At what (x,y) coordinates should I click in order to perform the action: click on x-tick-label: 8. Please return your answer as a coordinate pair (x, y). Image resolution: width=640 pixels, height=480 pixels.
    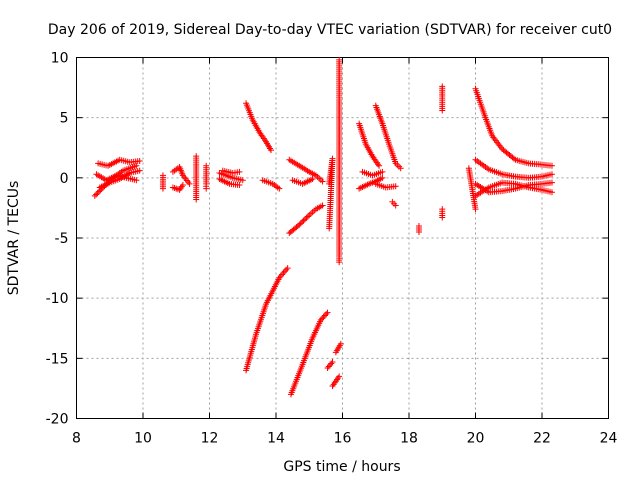
    Looking at the image, I should click on (76, 439).